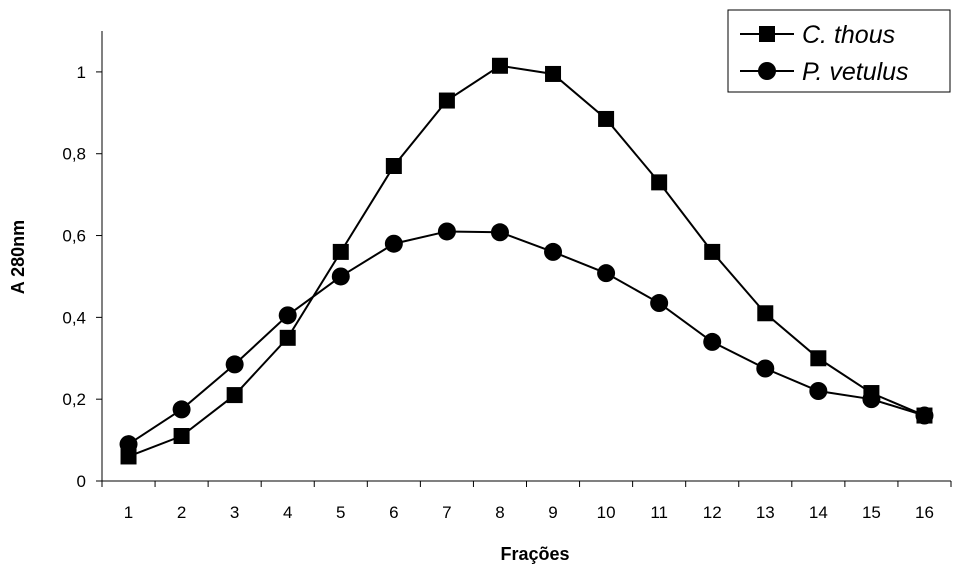 The image size is (954, 569). What do you see at coordinates (924, 512) in the screenshot?
I see `x-tick-label: 16` at bounding box center [924, 512].